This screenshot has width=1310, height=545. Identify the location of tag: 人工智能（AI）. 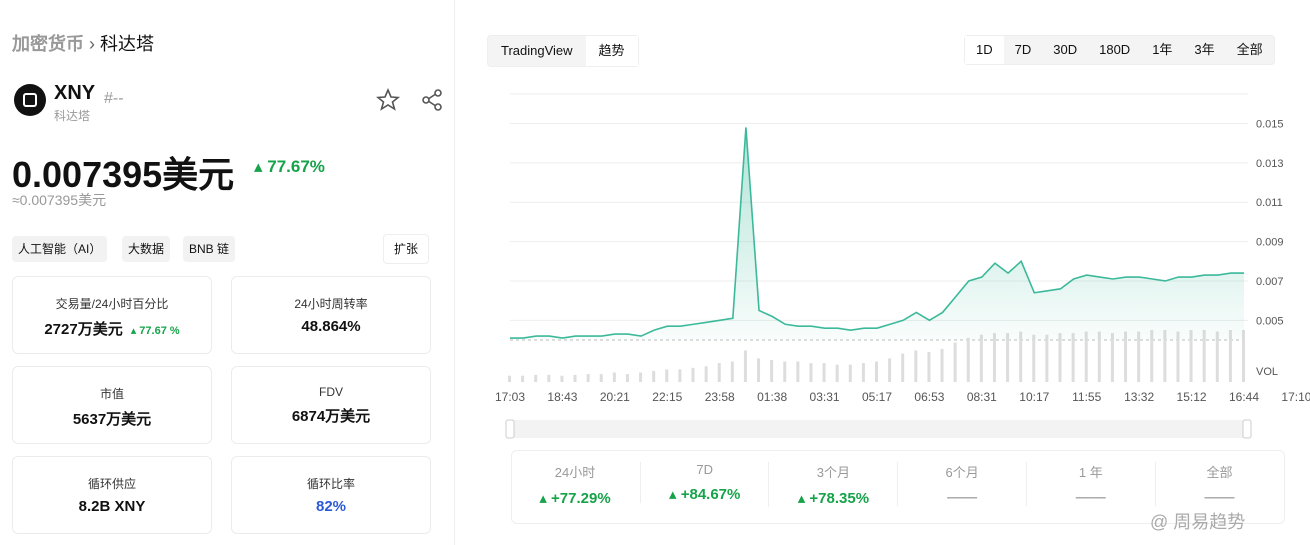
(60, 249).